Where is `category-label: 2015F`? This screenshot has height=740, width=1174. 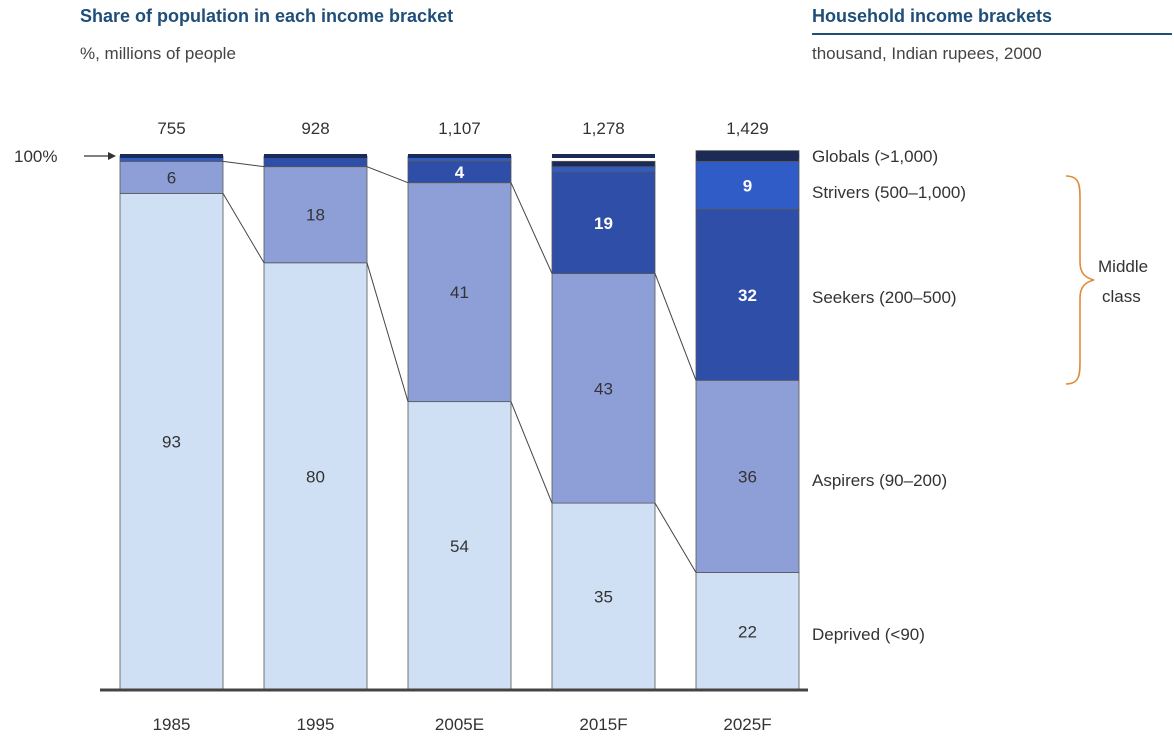 category-label: 2015F is located at coordinates (603, 724).